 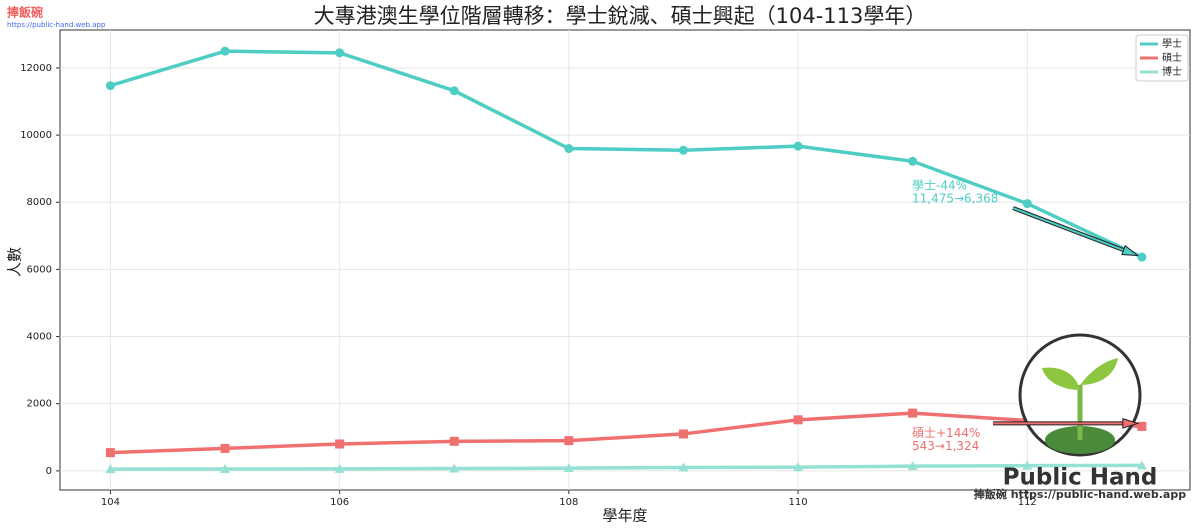 What do you see at coordinates (110, 502) in the screenshot?
I see `x-tick-label: 104` at bounding box center [110, 502].